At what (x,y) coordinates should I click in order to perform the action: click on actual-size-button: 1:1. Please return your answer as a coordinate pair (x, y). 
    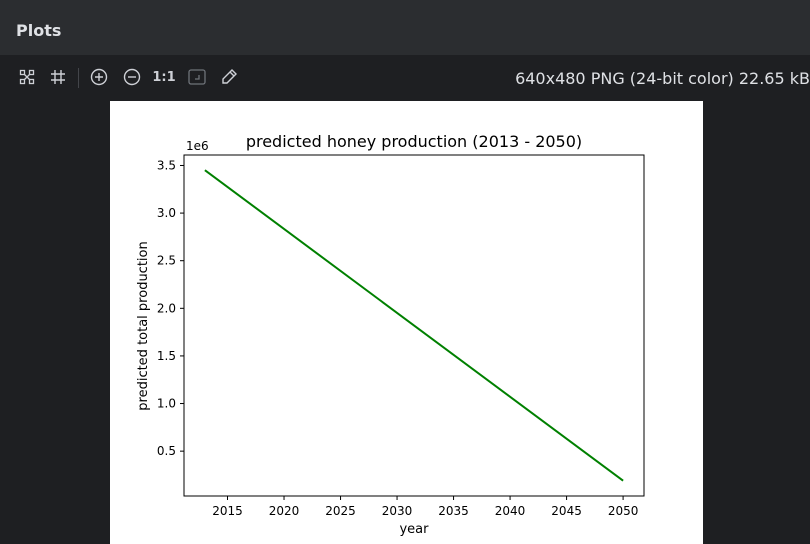
    Looking at the image, I should click on (164, 77).